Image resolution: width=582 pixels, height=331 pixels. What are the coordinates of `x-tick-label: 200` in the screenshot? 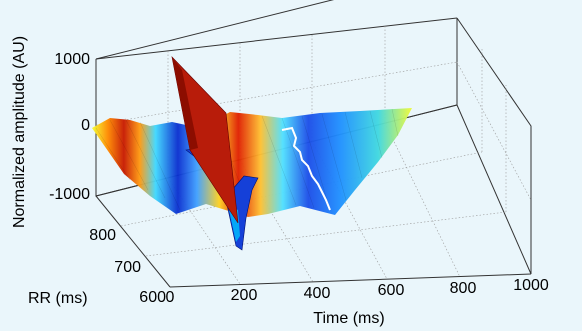 It's located at (244, 295).